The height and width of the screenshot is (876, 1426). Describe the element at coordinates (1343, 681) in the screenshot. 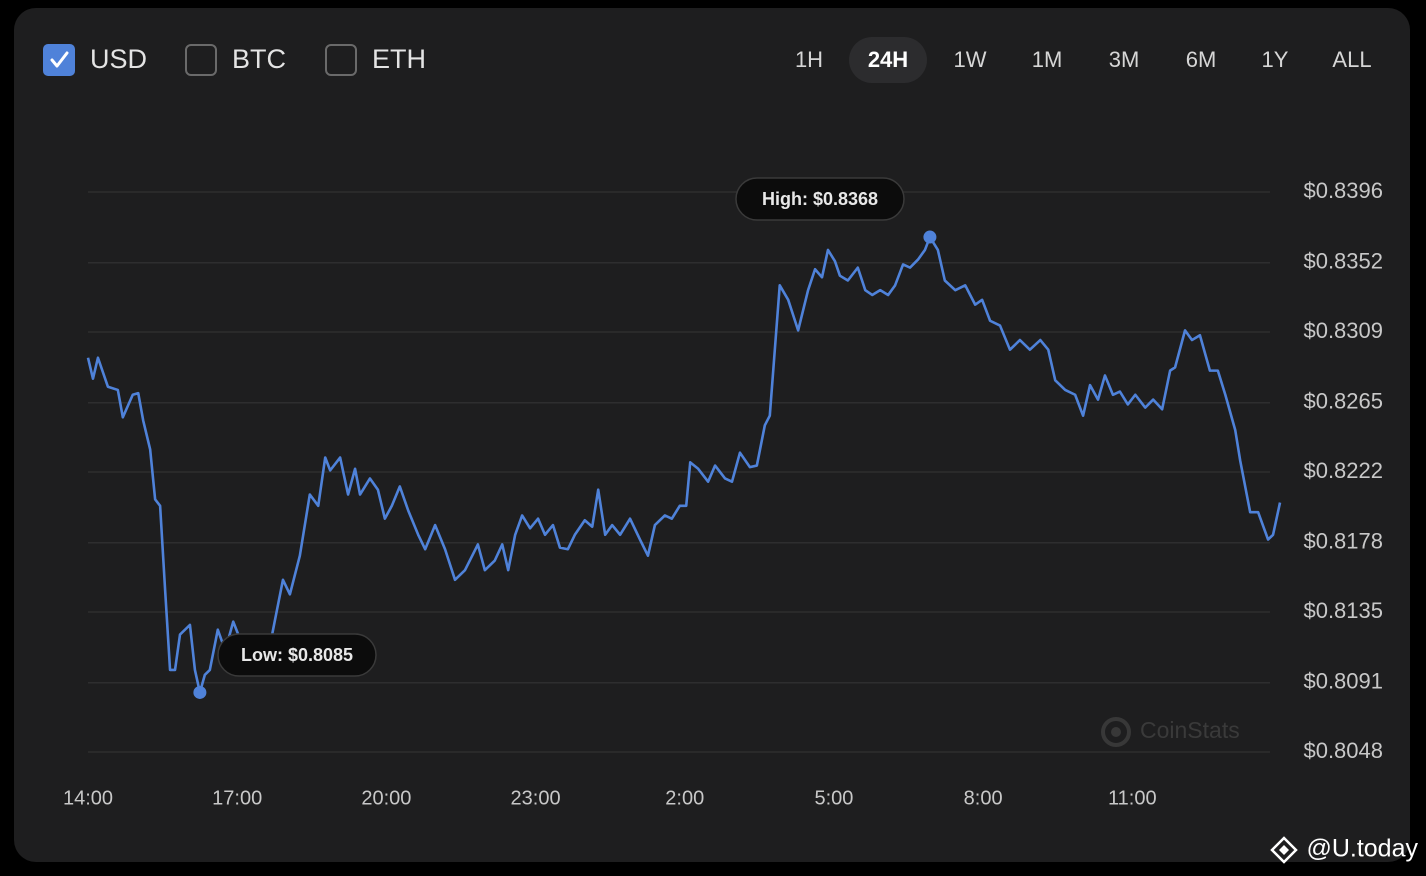

I see `y-tick-label: $0.8091` at that location.